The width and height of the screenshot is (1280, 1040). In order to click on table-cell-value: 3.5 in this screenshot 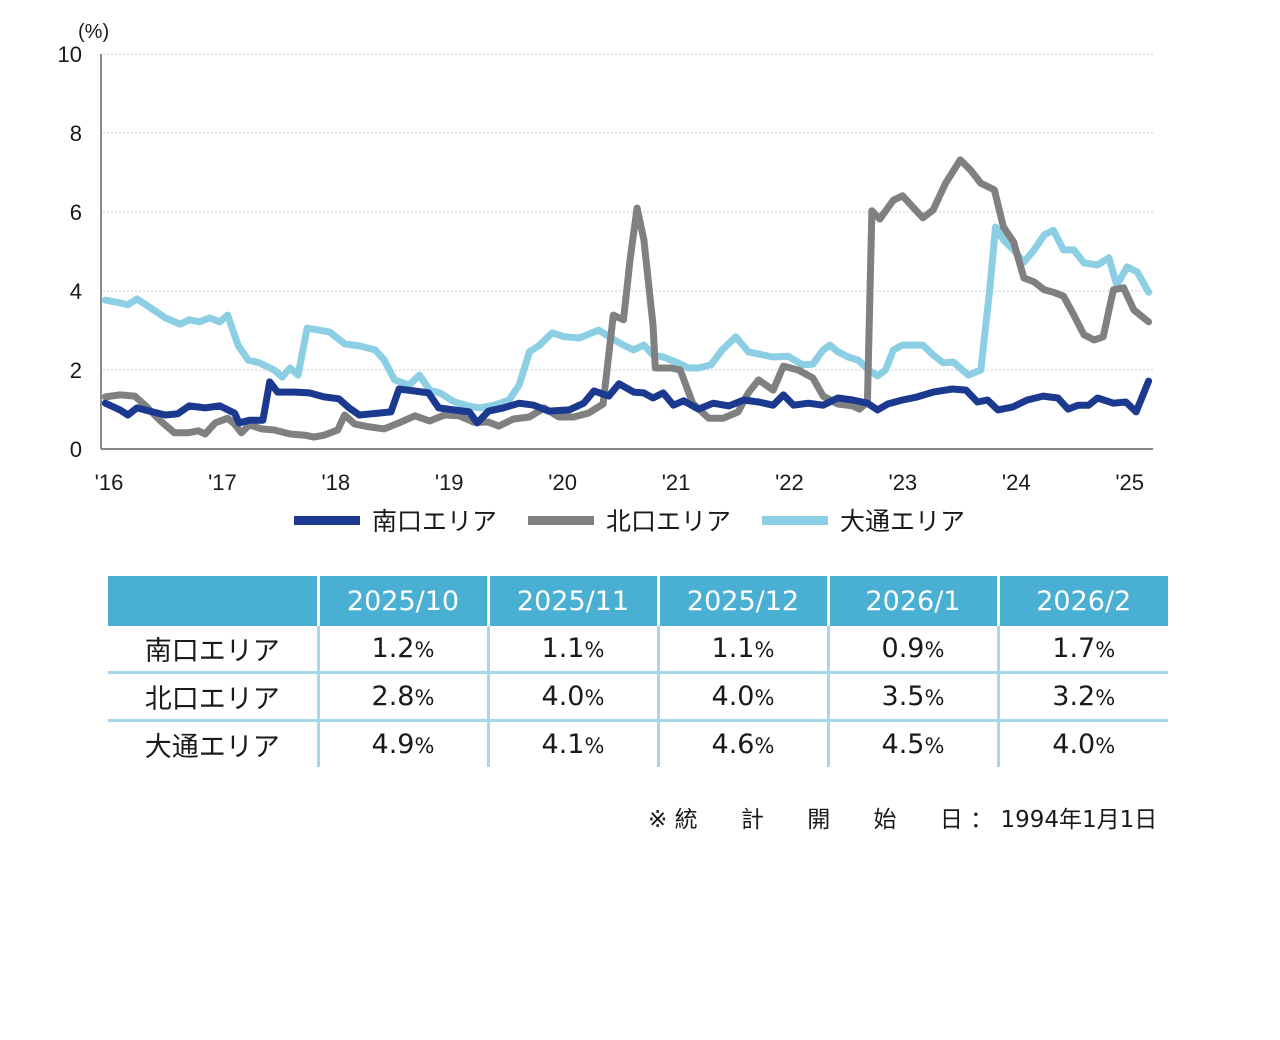, I will do `click(903, 696)`.